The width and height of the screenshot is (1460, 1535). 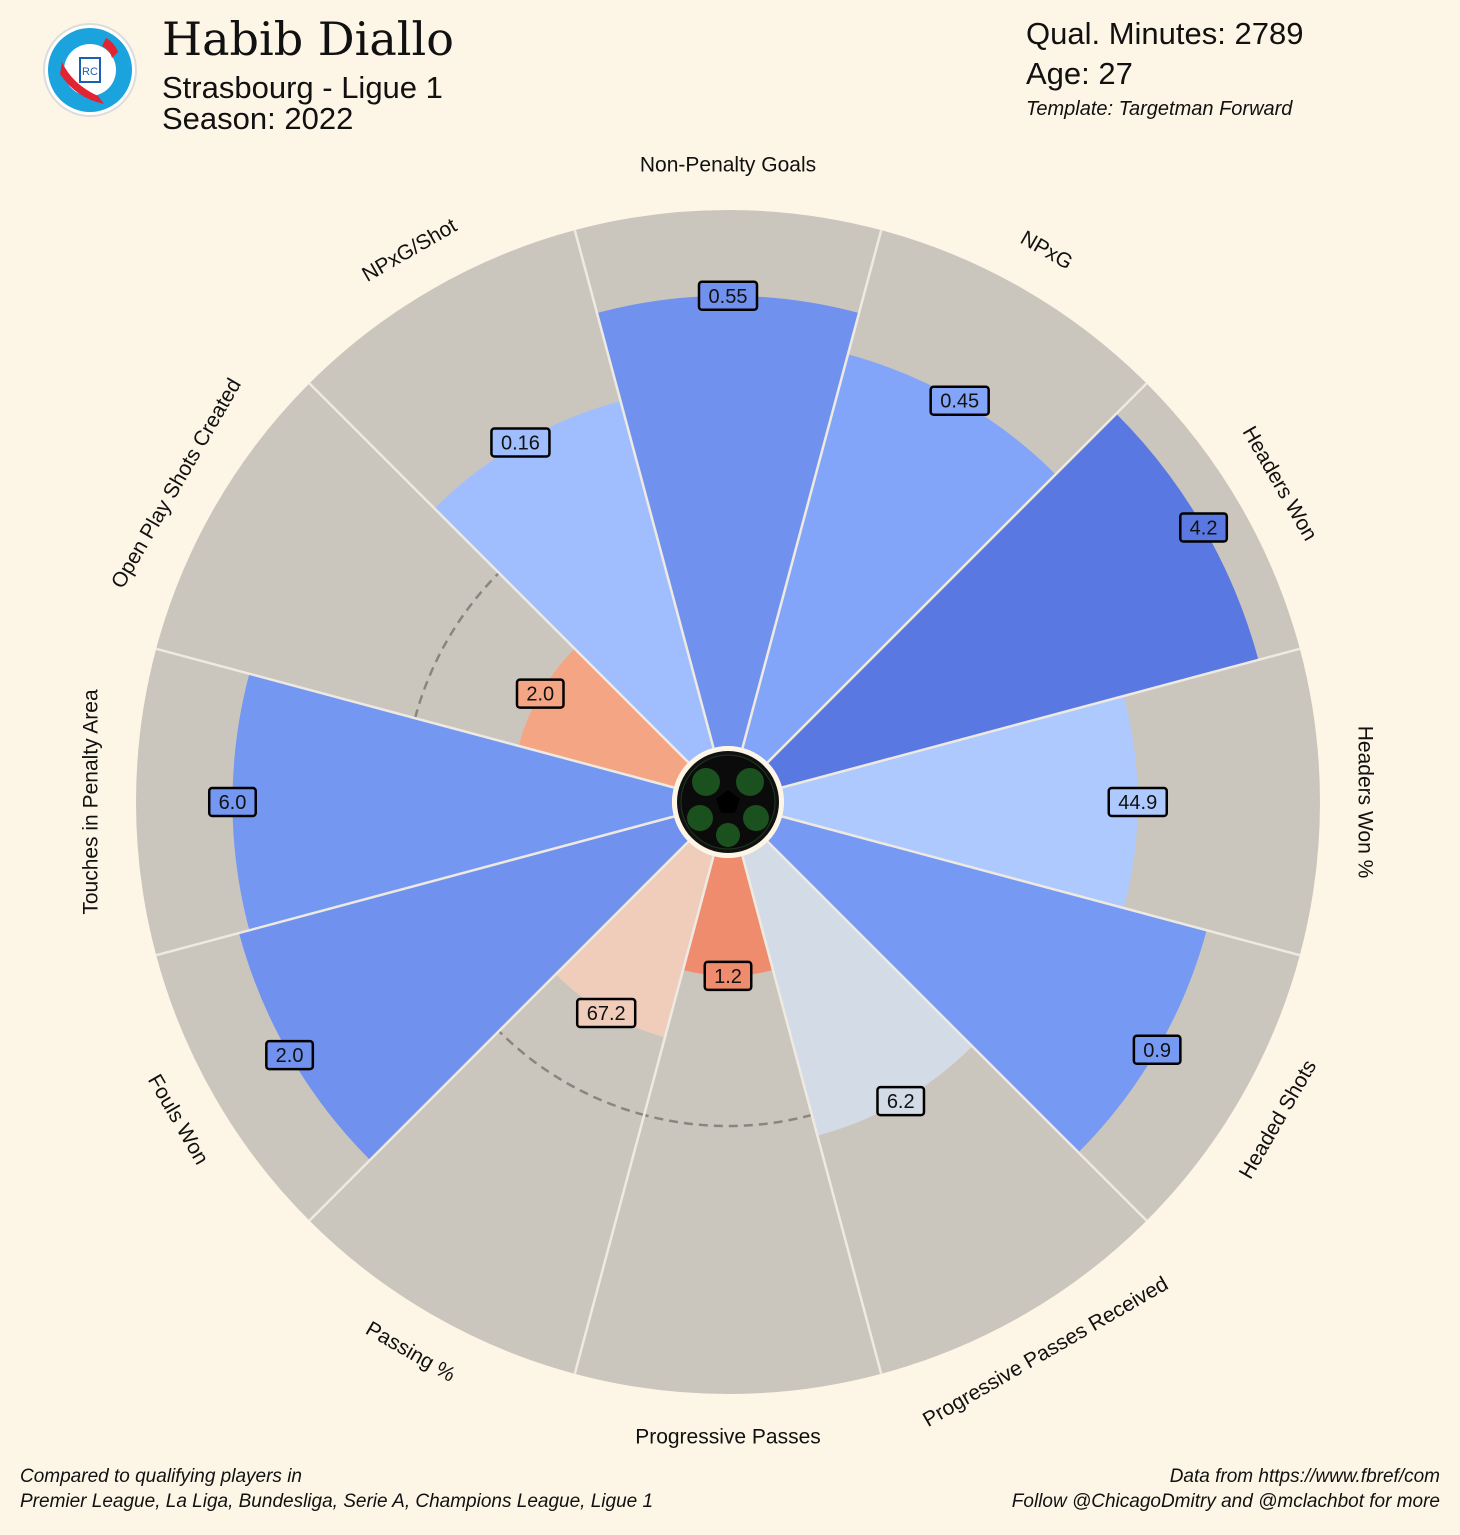 I want to click on category-label-npxg-shot: NPxG/Shot, so click(x=409, y=250).